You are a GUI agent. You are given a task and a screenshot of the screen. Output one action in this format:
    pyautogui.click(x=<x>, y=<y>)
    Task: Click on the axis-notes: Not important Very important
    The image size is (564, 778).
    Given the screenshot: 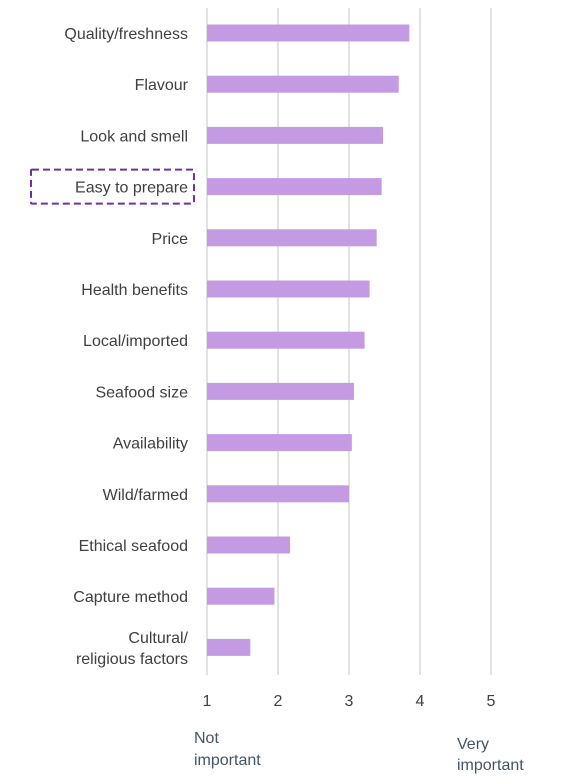 What is the action you would take?
    pyautogui.click(x=359, y=752)
    